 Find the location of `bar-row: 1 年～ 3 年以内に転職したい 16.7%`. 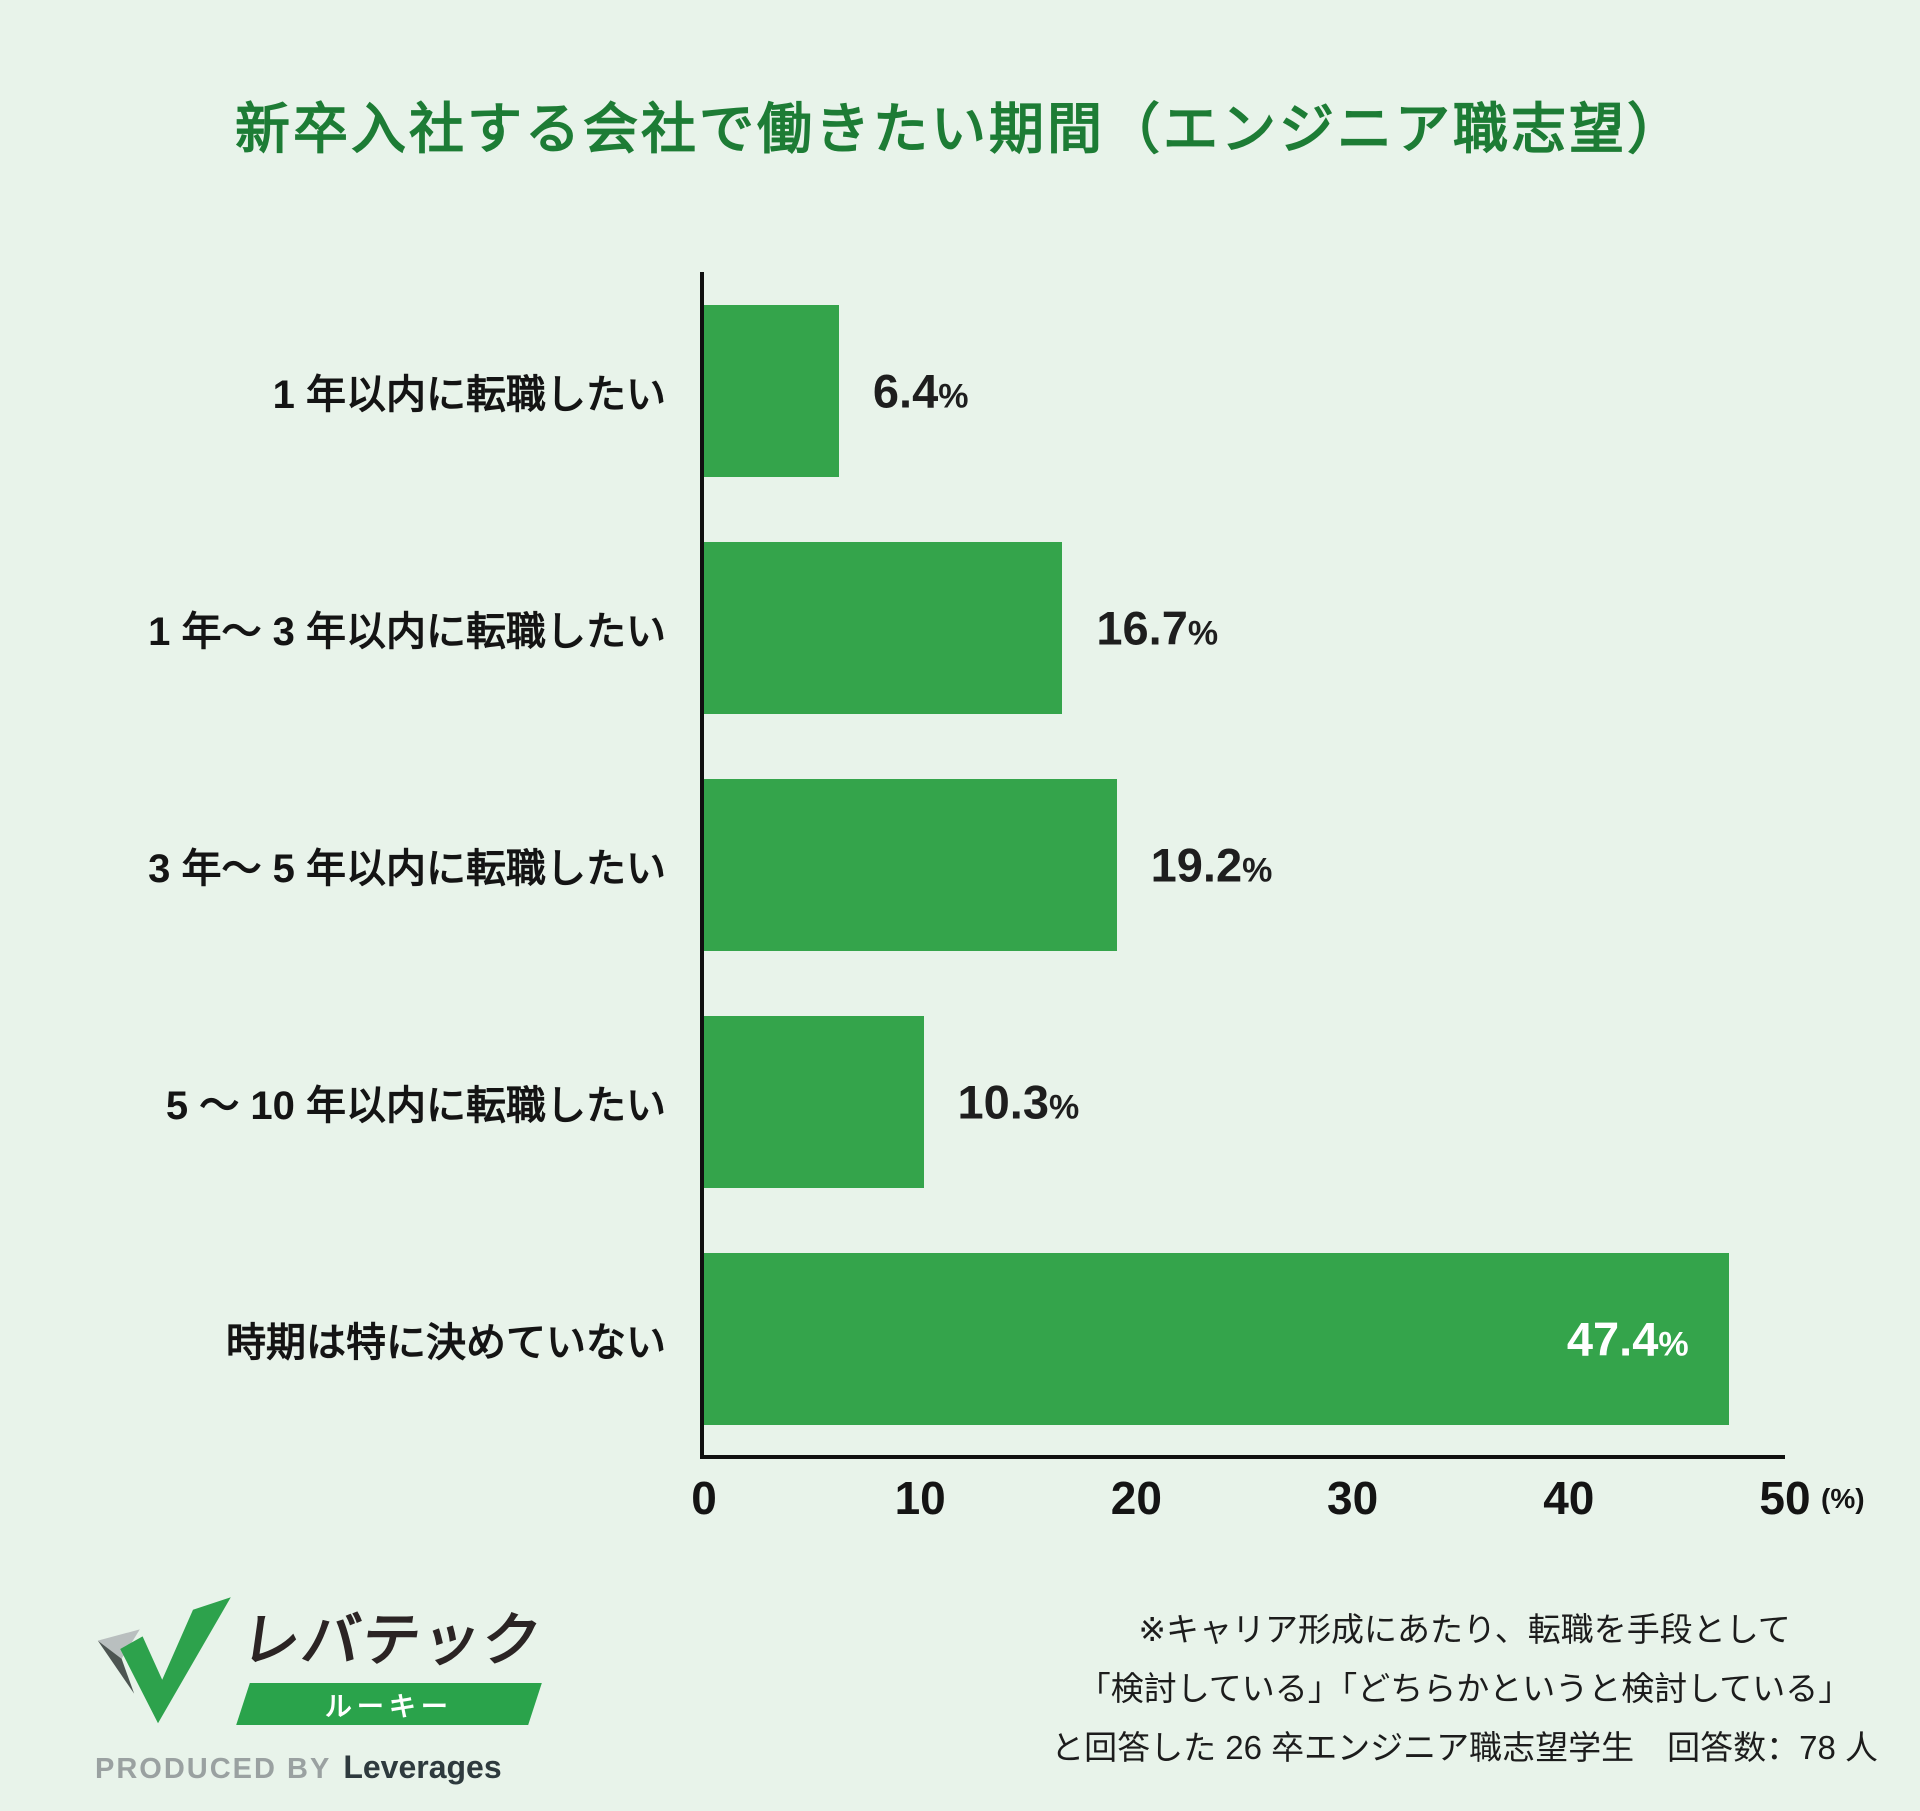

bar-row: 1 年～ 3 年以内に転職したい 16.7% is located at coordinates (942, 627).